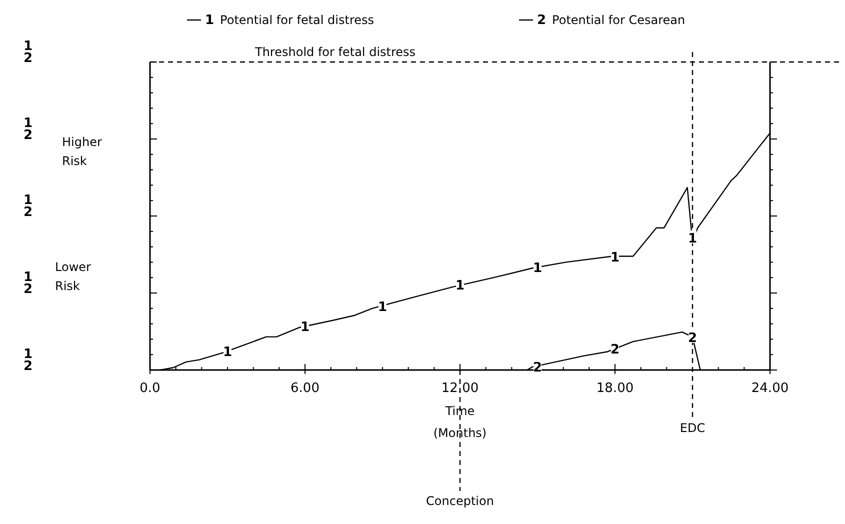 Image resolution: width=845 pixels, height=524 pixels. Describe the element at coordinates (289, 20) in the screenshot. I see `legend-label: 1 Potential for fetal distress` at that location.